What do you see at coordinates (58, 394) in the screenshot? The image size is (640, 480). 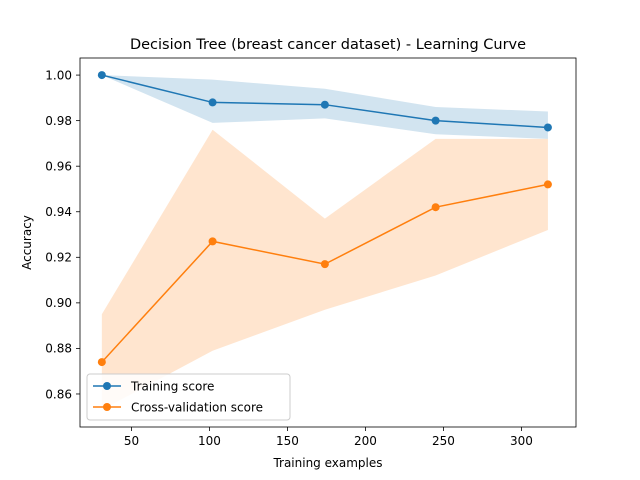 I see `y-tick-label: 0.86` at bounding box center [58, 394].